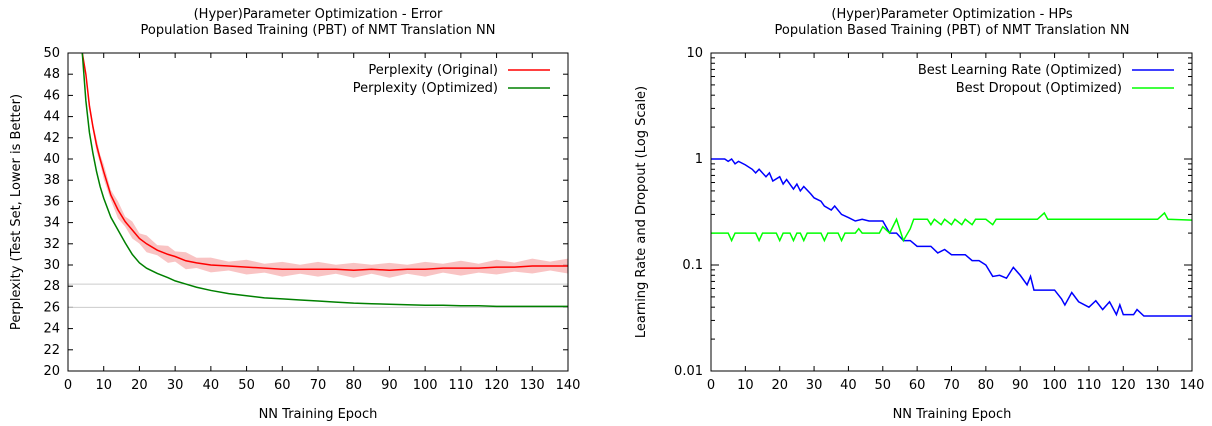 This screenshot has height=426, width=1212. What do you see at coordinates (51, 265) in the screenshot?
I see `error-ytick-label: 30` at bounding box center [51, 265].